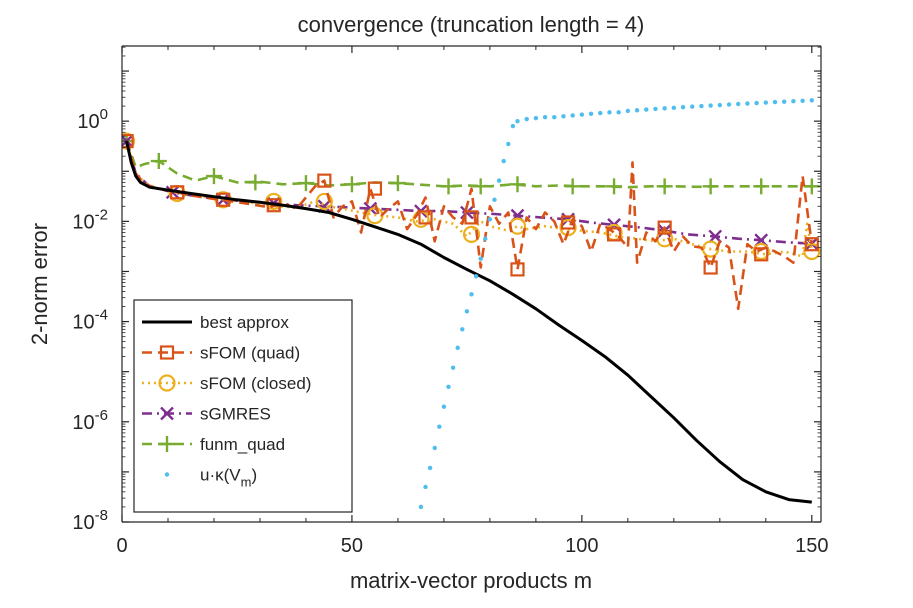  I want to click on legend-entry-sfom_closed: sFOM (closed), so click(226, 383).